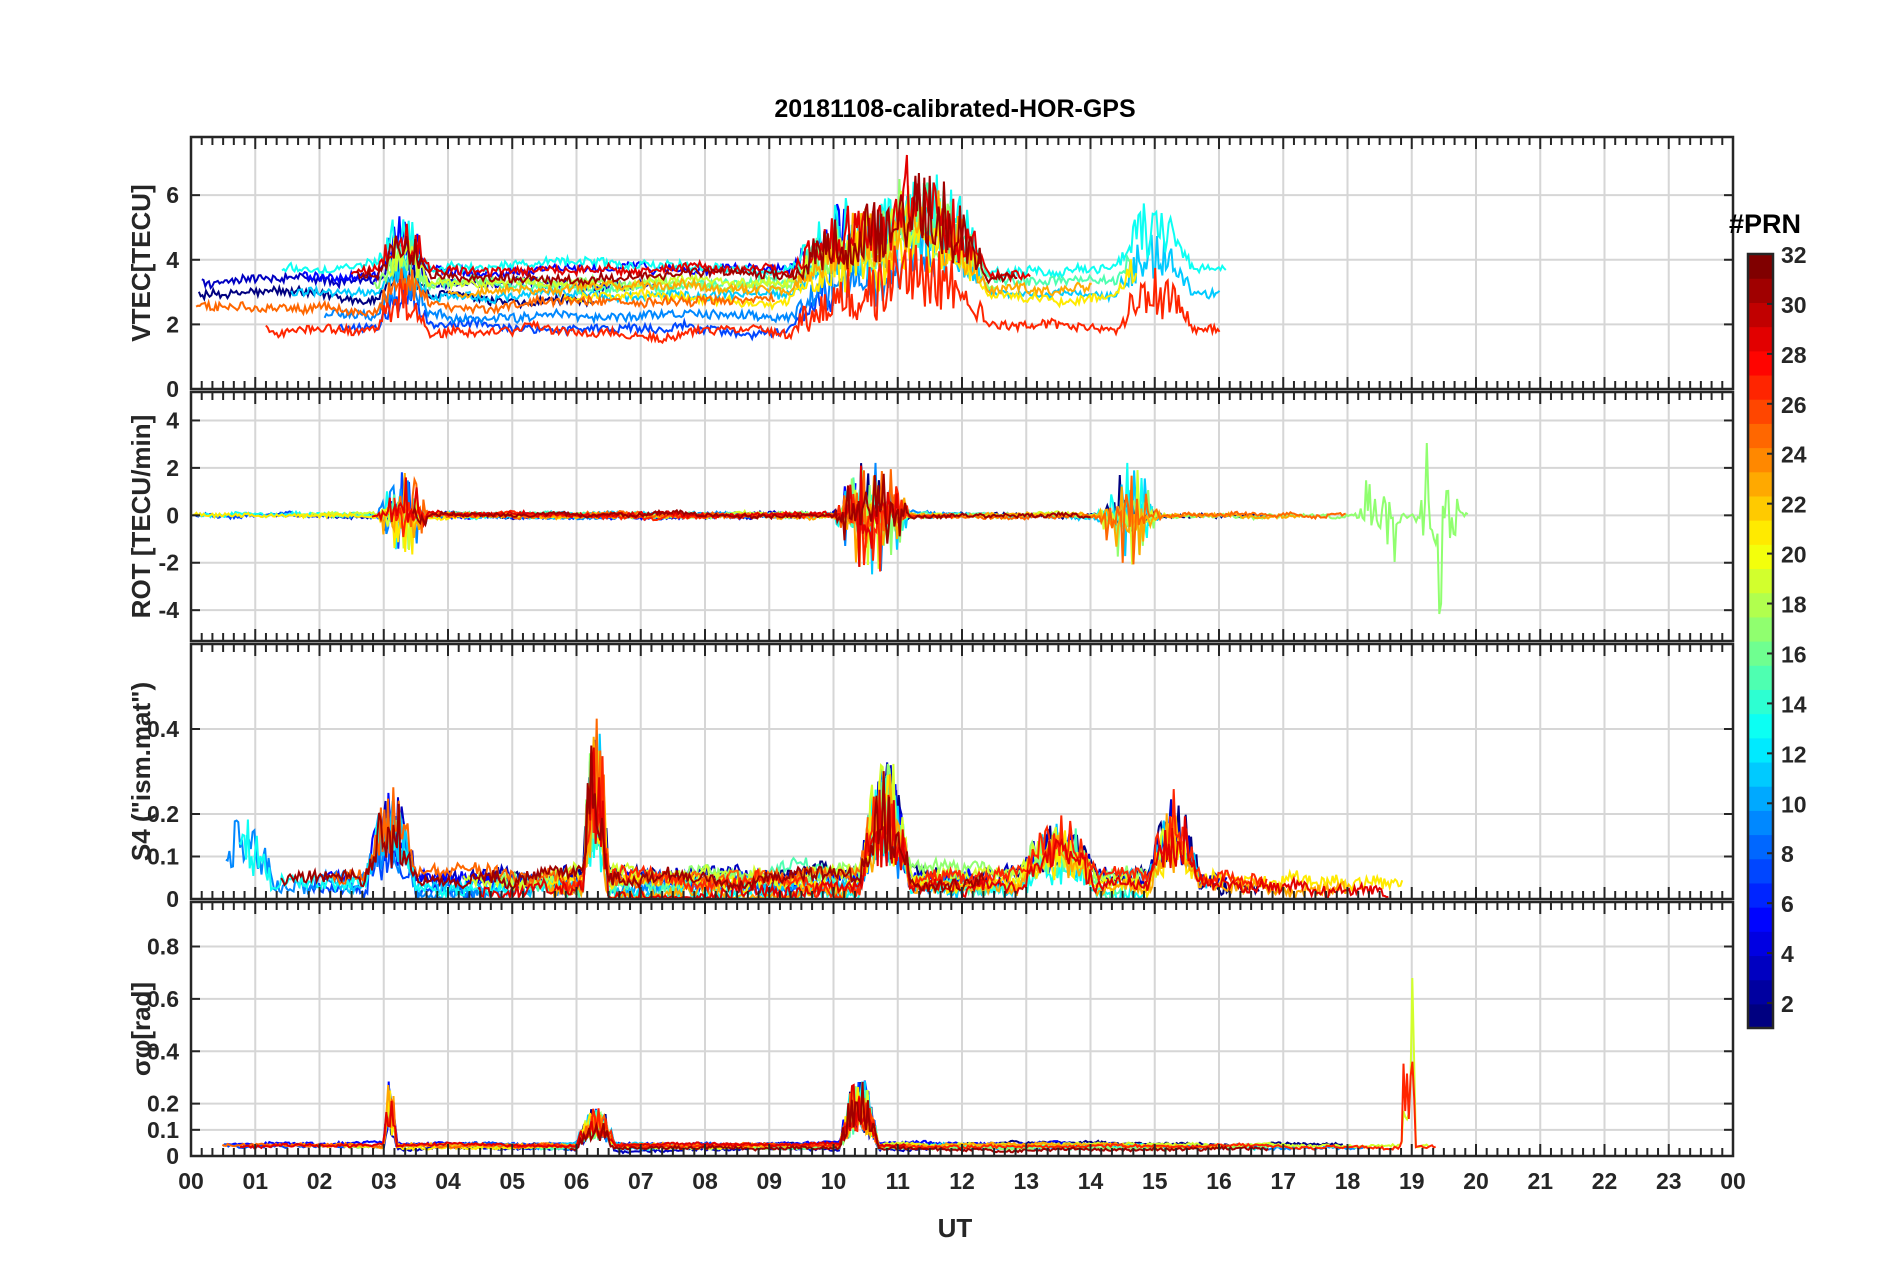 This screenshot has width=1902, height=1272. I want to click on colorbar-tick-label: 32, so click(1794, 255).